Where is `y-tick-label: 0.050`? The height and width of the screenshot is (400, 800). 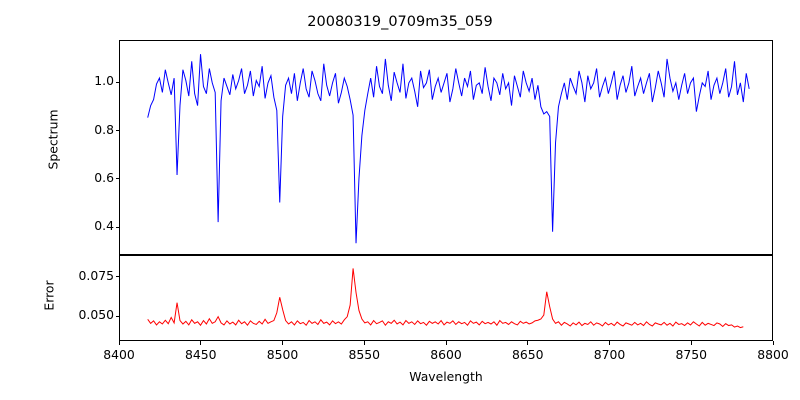 y-tick-label: 0.050 is located at coordinates (96, 315).